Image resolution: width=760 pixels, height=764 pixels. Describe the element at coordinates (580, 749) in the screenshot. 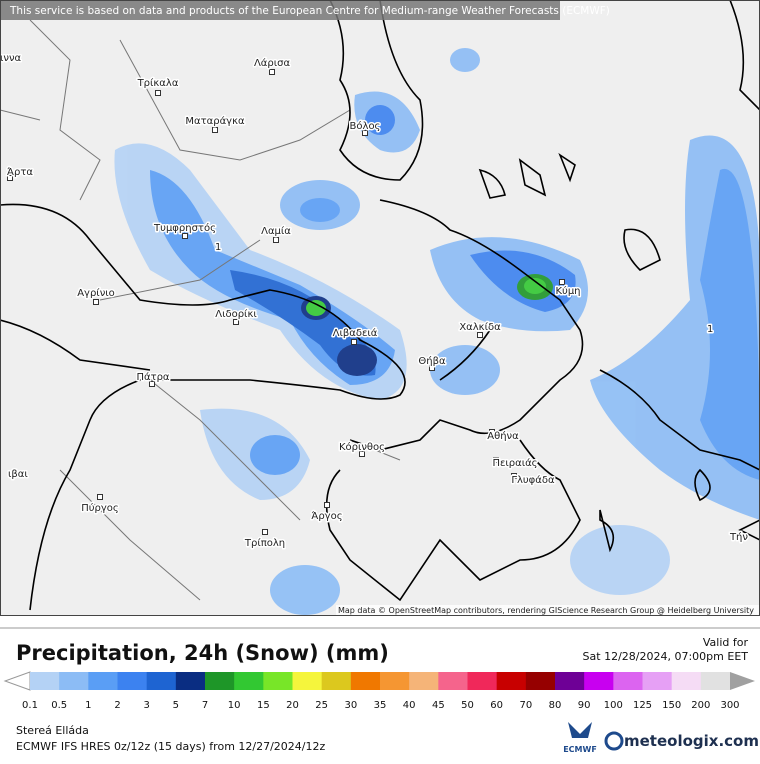

I see `logo-left: ECMWF` at that location.